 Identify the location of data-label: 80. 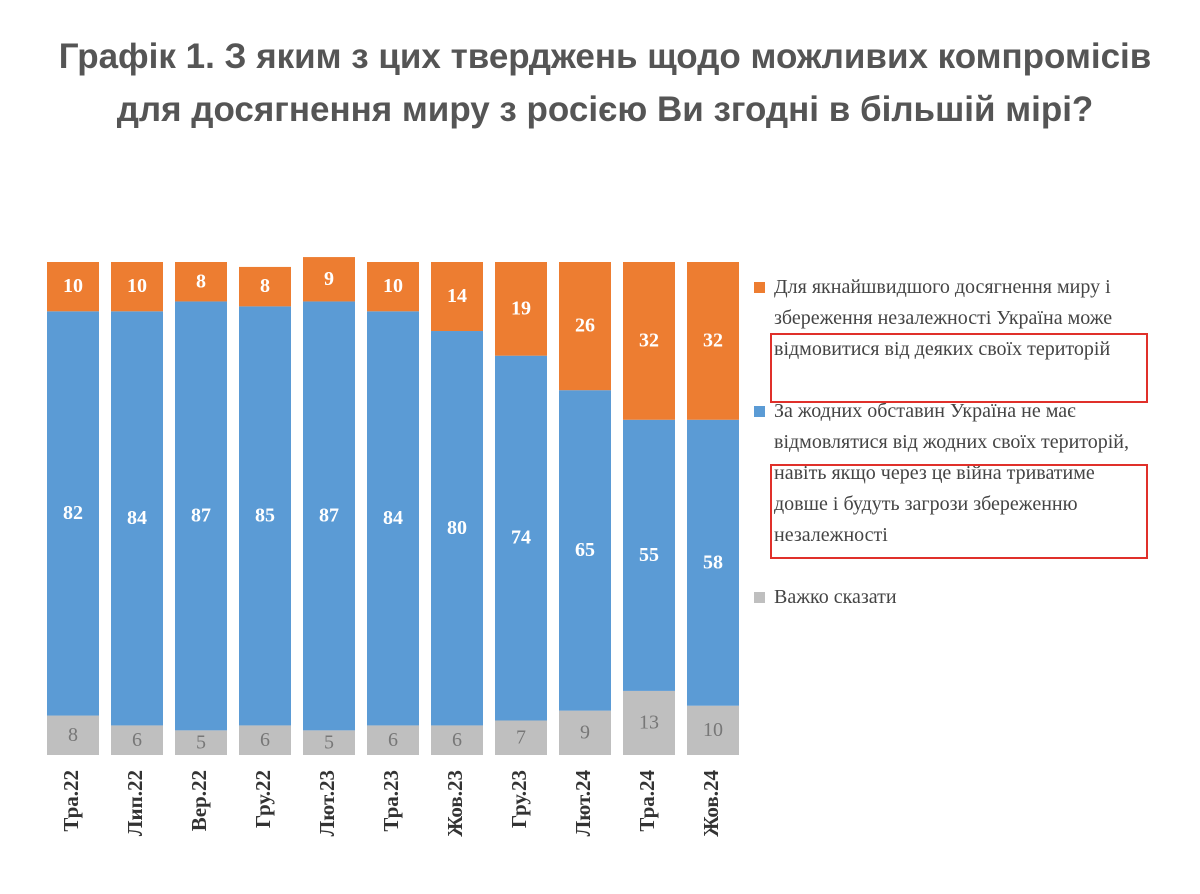
(457, 528).